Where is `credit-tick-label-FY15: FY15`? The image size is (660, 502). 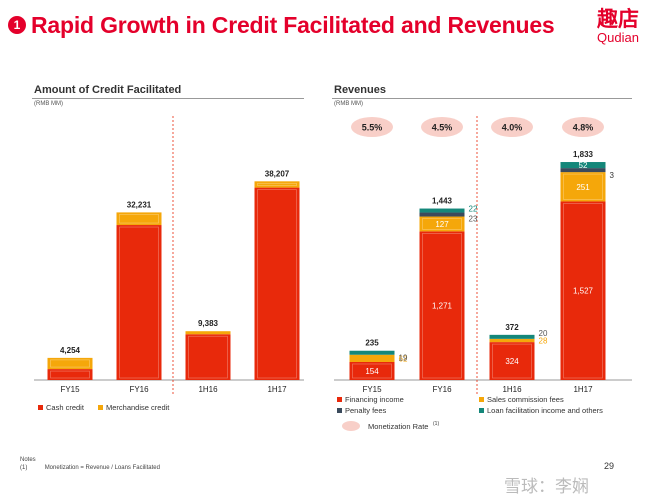
credit-tick-label-FY15: FY15 is located at coordinates (70, 389).